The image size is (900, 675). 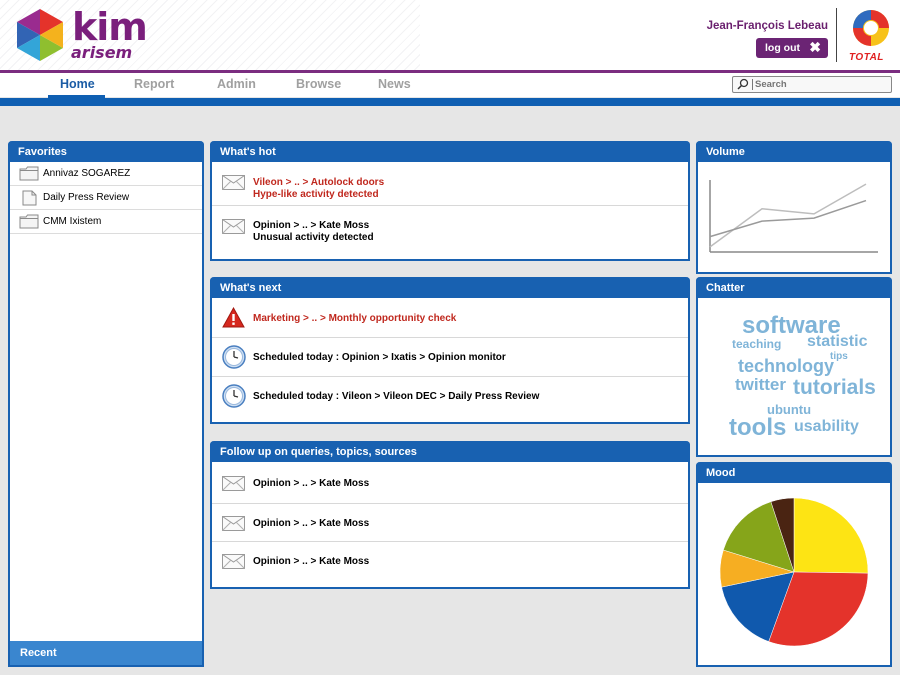 What do you see at coordinates (76, 96) in the screenshot?
I see `active-tab-indicator` at bounding box center [76, 96].